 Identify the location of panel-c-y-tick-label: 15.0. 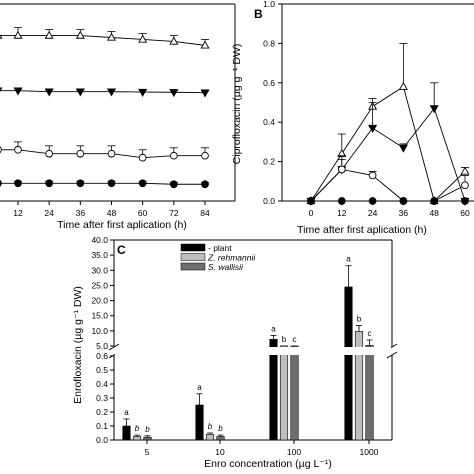
(99, 316).